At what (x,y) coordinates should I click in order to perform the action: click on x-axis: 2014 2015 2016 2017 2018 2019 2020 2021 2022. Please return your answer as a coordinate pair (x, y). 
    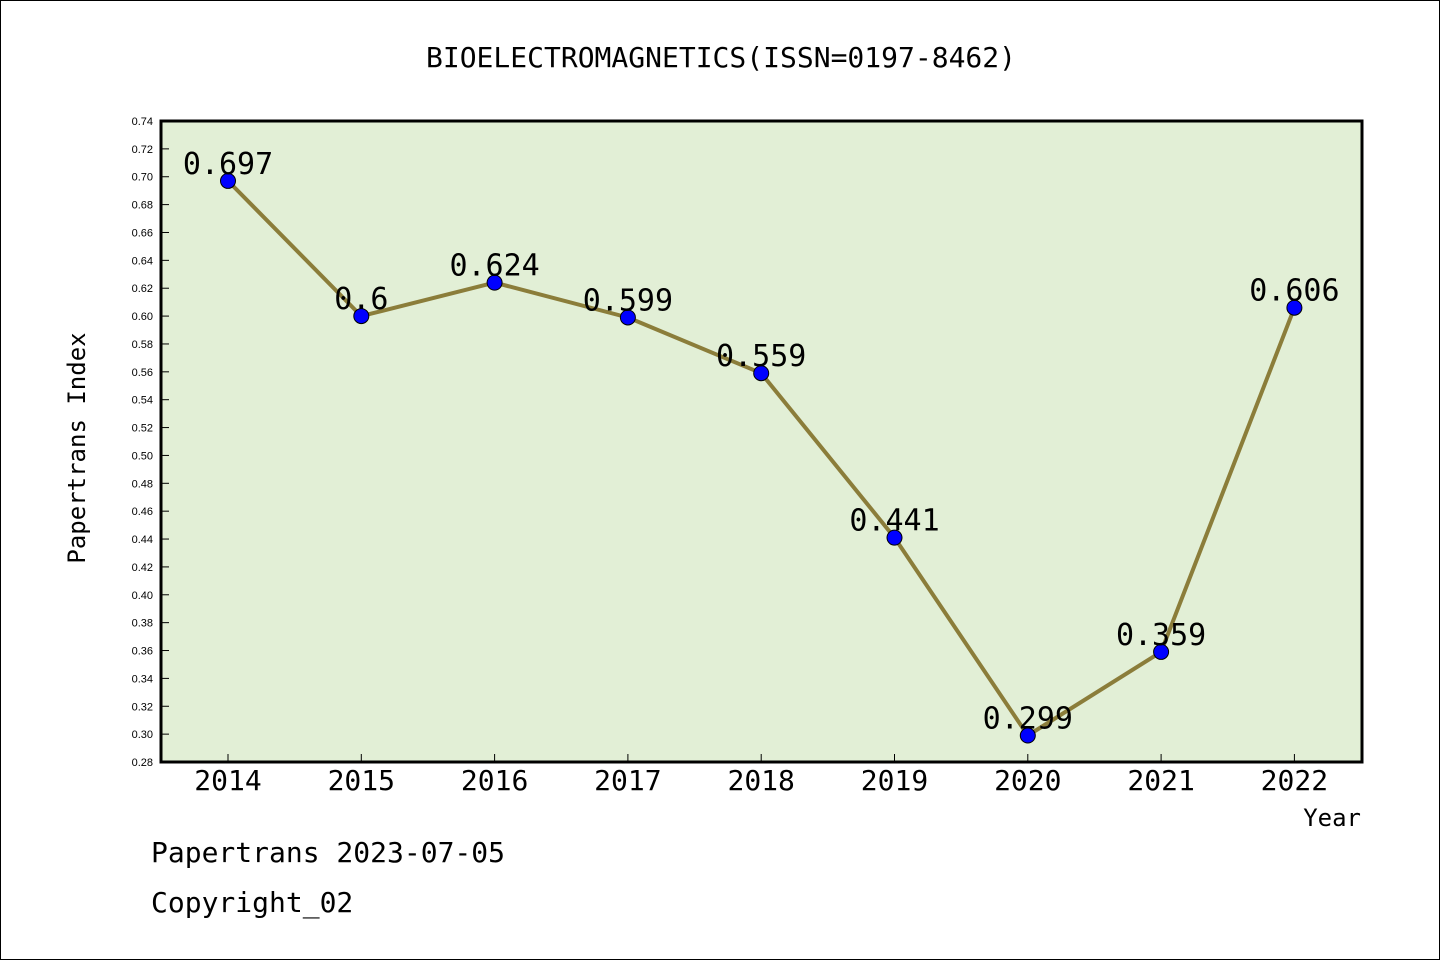
    Looking at the image, I should click on (761, 775).